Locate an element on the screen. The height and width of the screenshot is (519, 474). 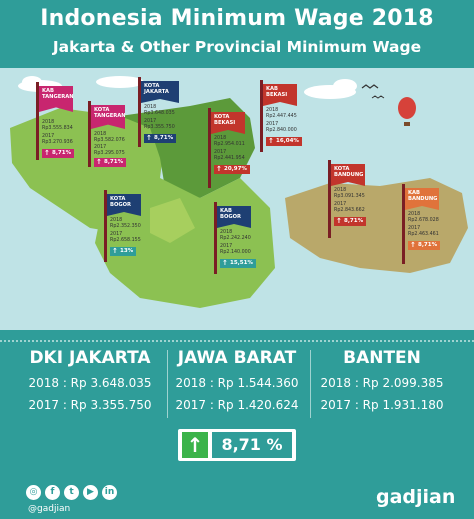
flag-value-2017: Rp2.658.155 is located at coordinates (125, 240).